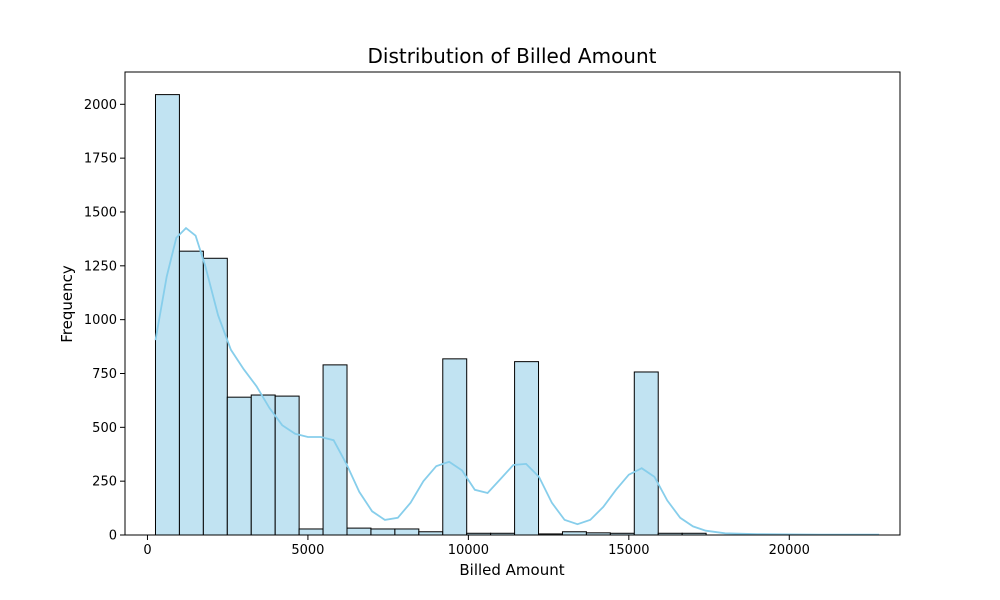  I want to click on x-tick-label: 15000, so click(628, 550).